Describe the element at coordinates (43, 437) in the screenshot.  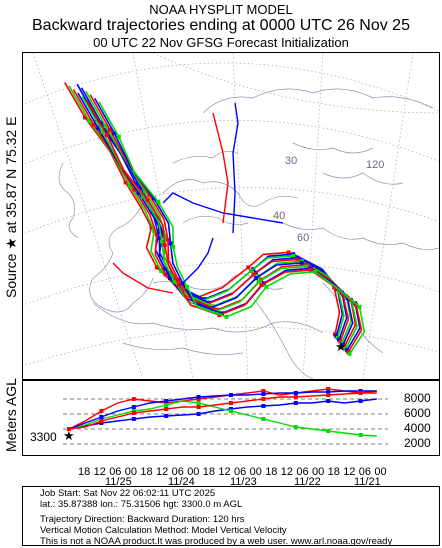
I see `start-height-label: 3300` at that location.